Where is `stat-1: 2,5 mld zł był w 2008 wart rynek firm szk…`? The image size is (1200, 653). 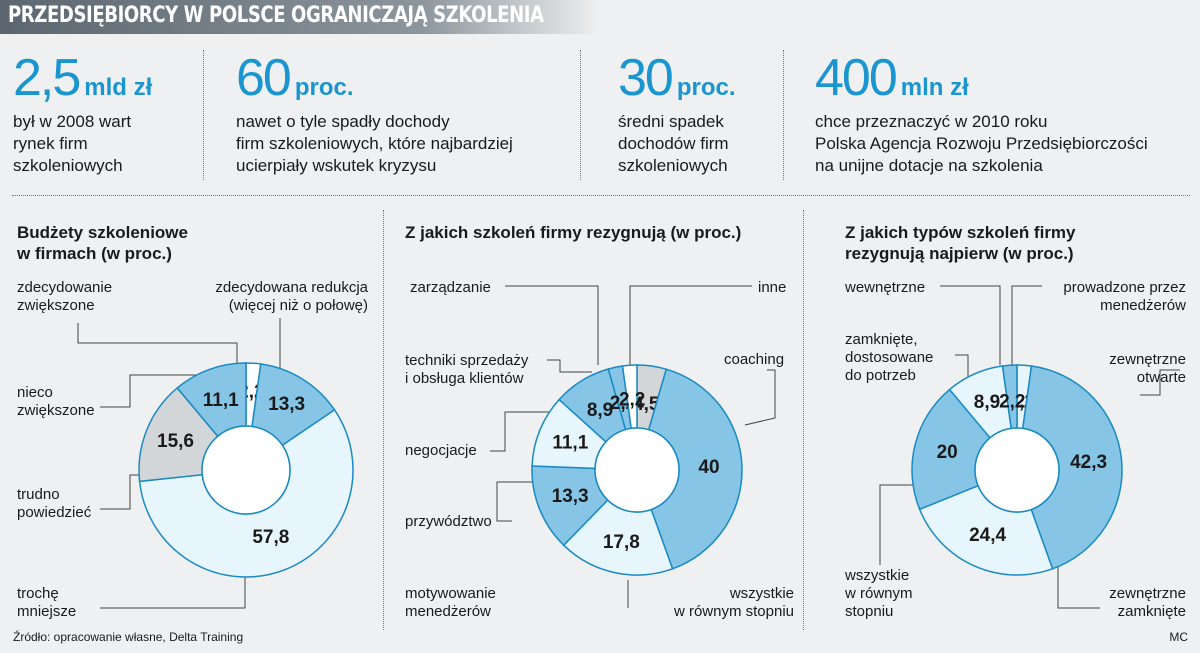 stat-1: 2,5 mld zł był w 2008 wart rynek firm szk… is located at coordinates (82, 114).